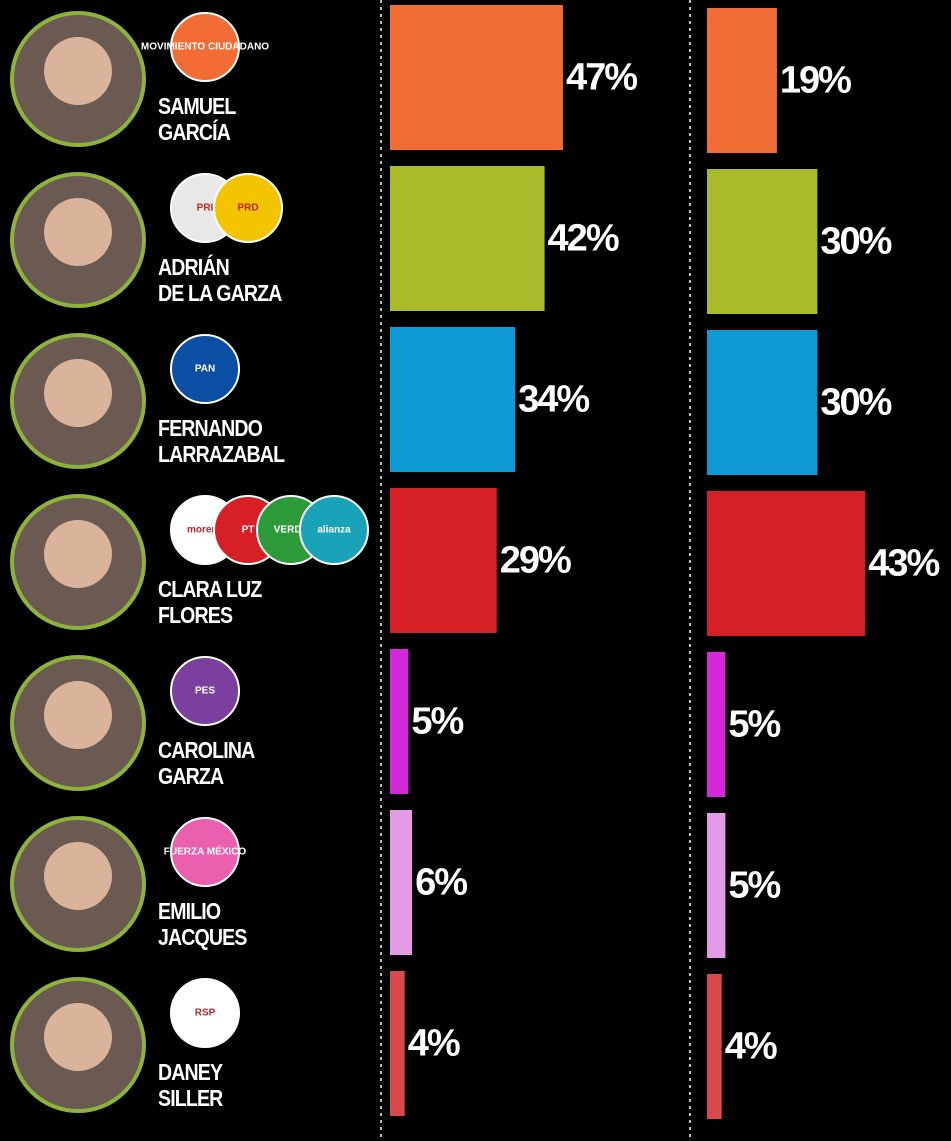 This screenshot has width=951, height=1141. What do you see at coordinates (221, 441) in the screenshot?
I see `candidate-name: FERNANDO LARRAZABAL` at bounding box center [221, 441].